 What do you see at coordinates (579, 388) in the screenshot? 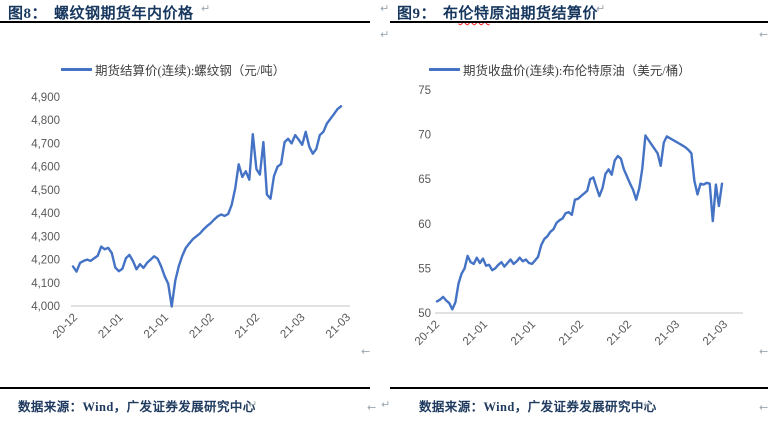
I see `figure9-source-divider` at bounding box center [579, 388].